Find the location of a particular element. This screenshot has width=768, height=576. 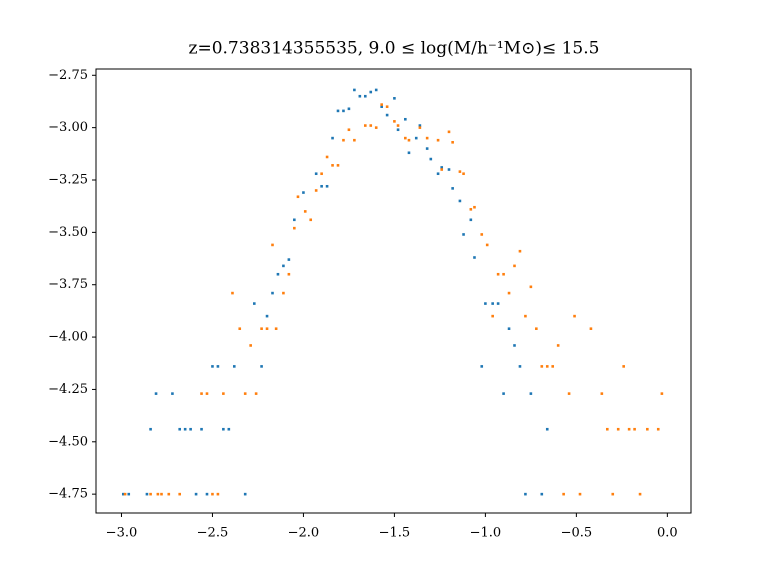

y-tick-label: −3.75 is located at coordinates (68, 284).